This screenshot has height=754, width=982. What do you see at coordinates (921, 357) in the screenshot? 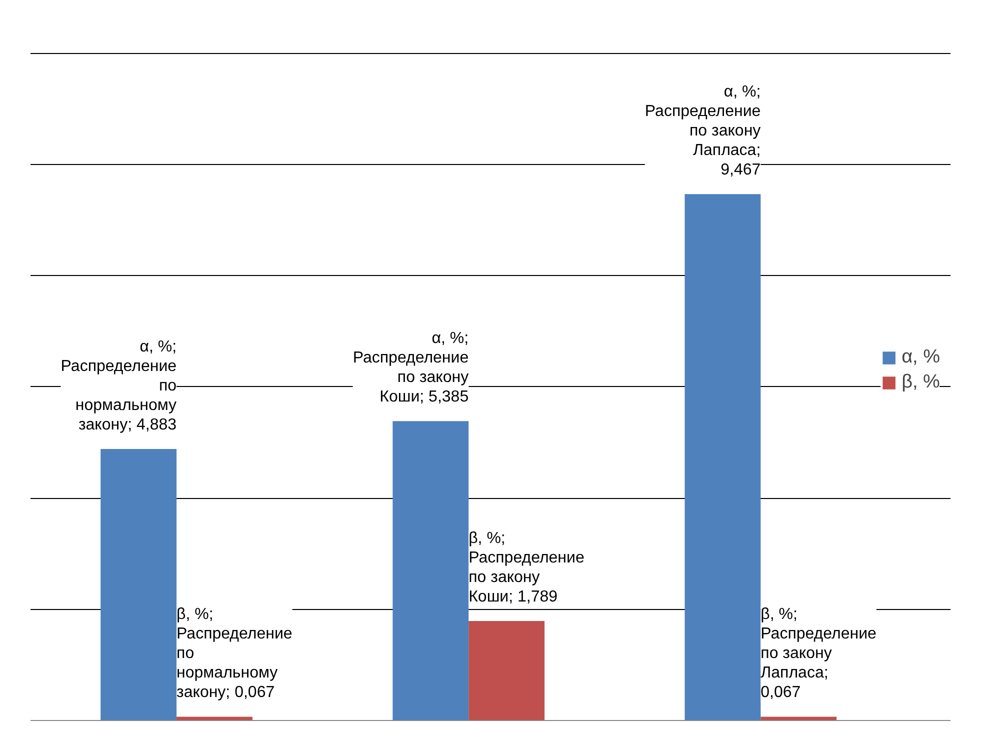
I see `legend-label: α, %` at bounding box center [921, 357].